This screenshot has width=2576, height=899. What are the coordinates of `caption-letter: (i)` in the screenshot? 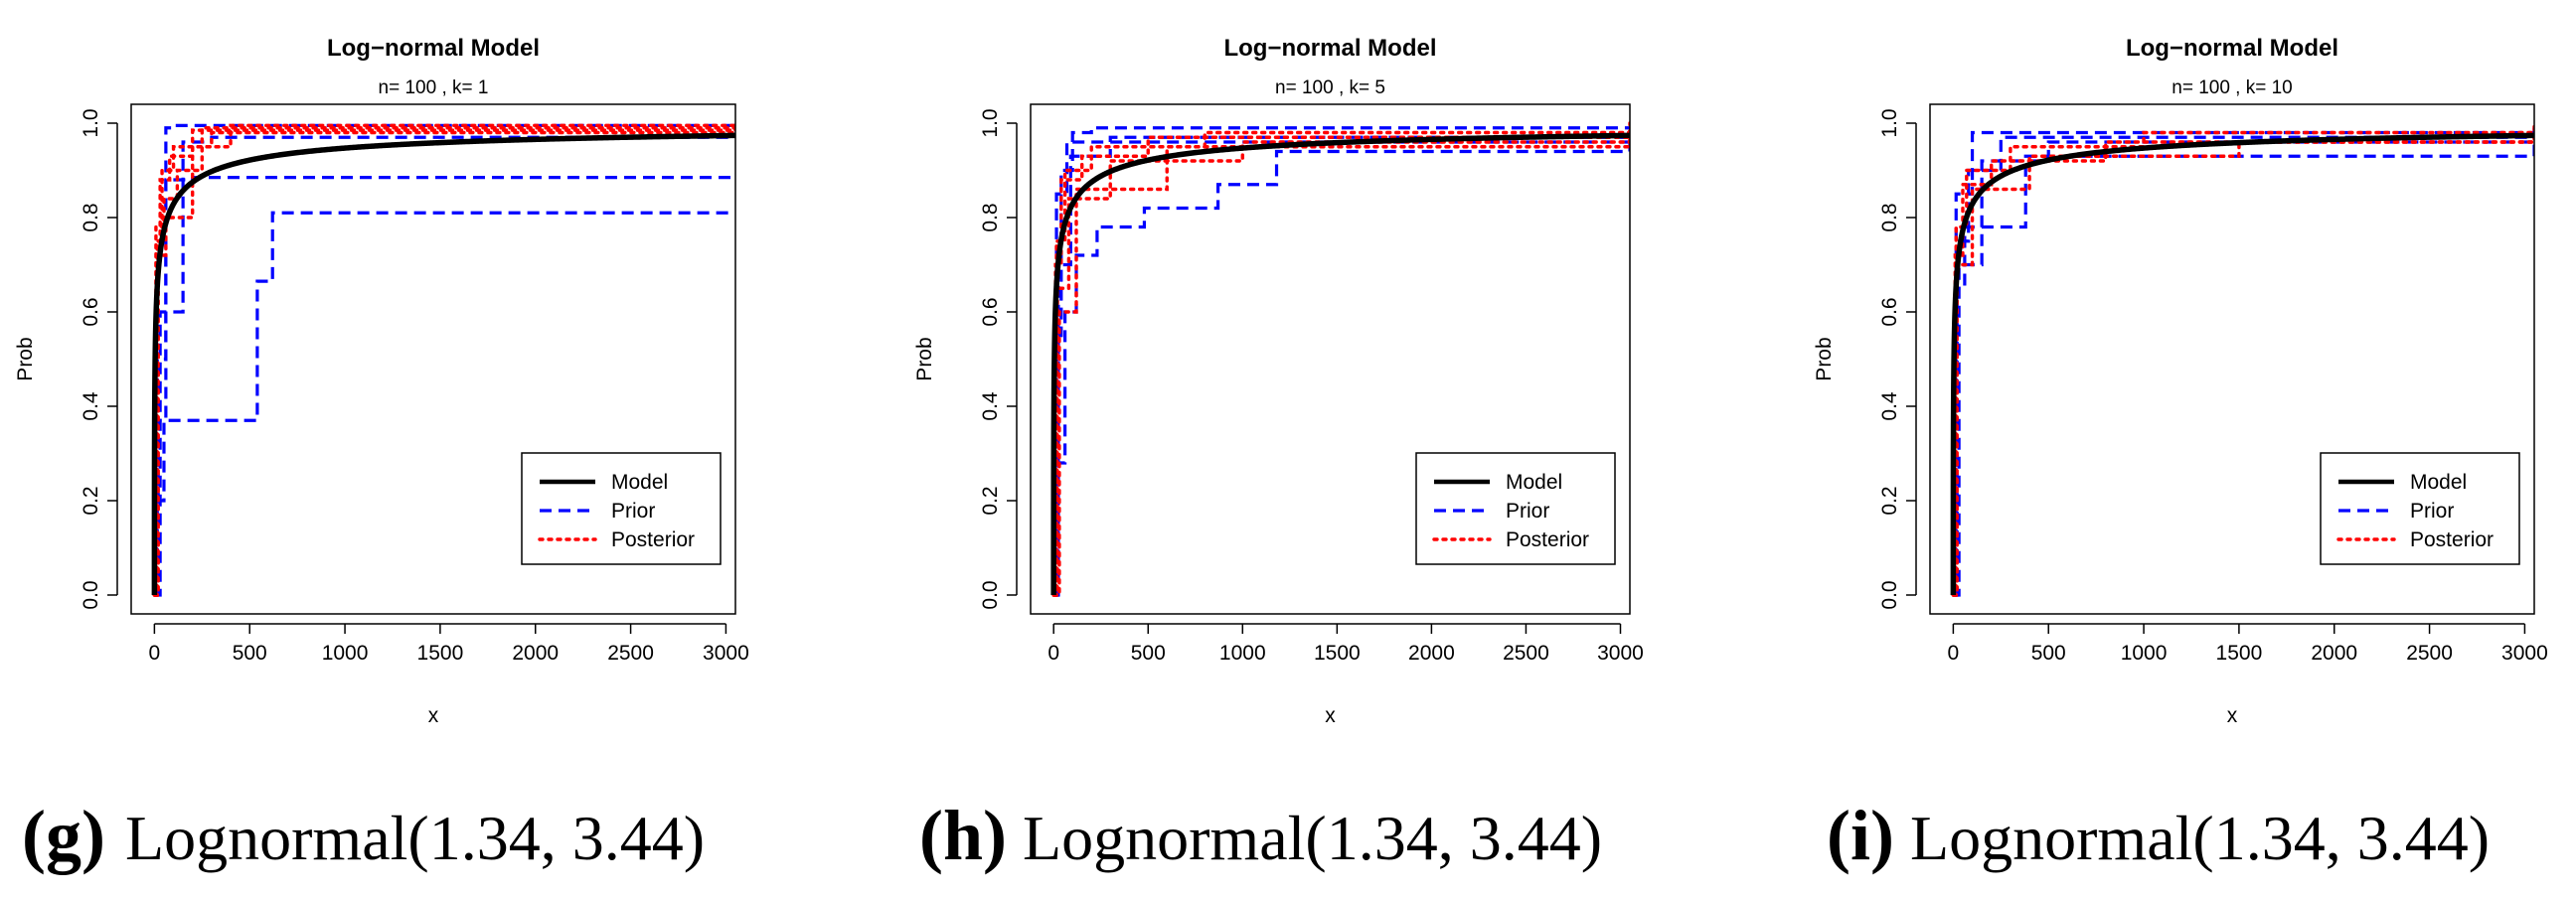 It's located at (1860, 836).